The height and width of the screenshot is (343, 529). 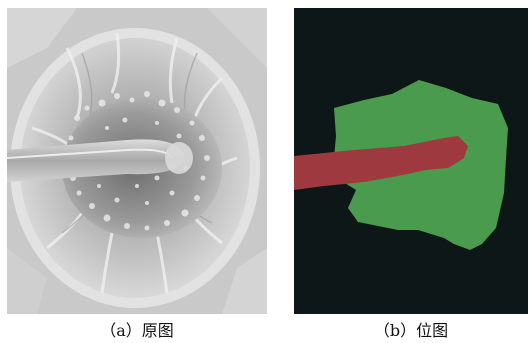 I want to click on caption-original: （a）原图, so click(x=137, y=330).